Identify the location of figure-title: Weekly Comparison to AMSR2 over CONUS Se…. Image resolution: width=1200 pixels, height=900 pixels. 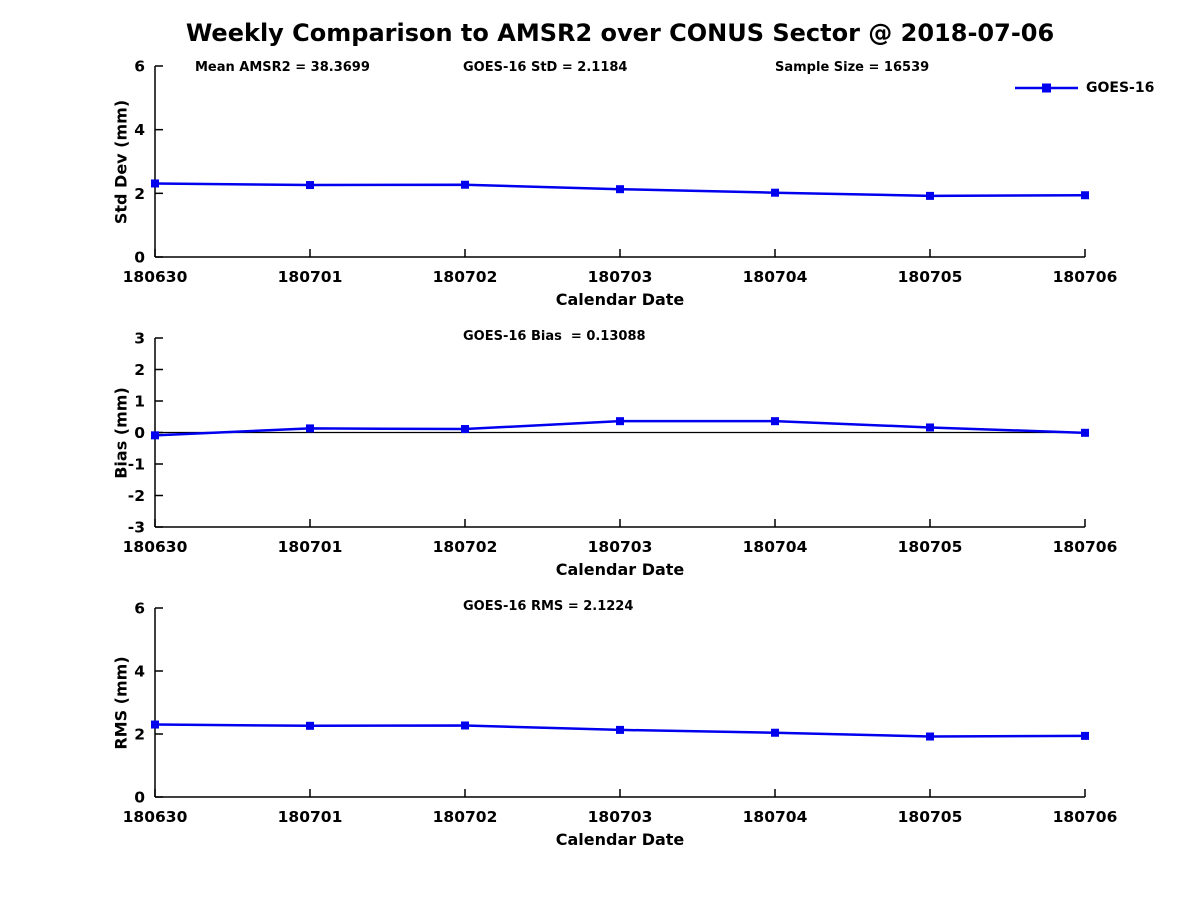
(620, 33).